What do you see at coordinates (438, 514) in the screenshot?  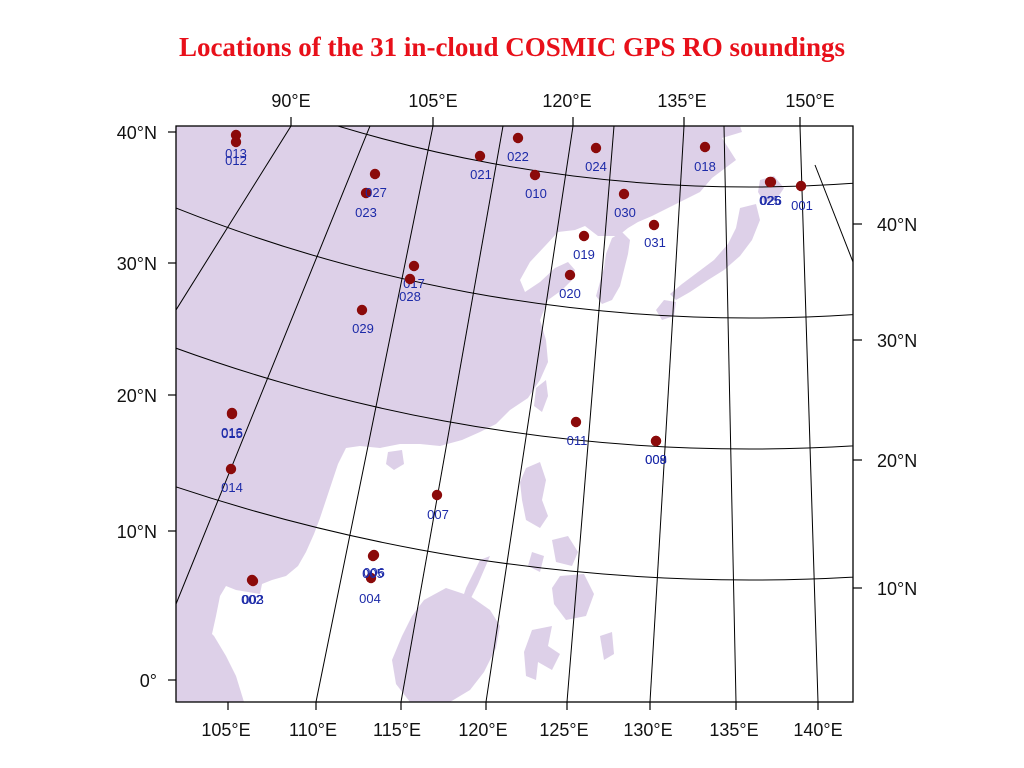 I see `sounding-id-label: 007` at bounding box center [438, 514].